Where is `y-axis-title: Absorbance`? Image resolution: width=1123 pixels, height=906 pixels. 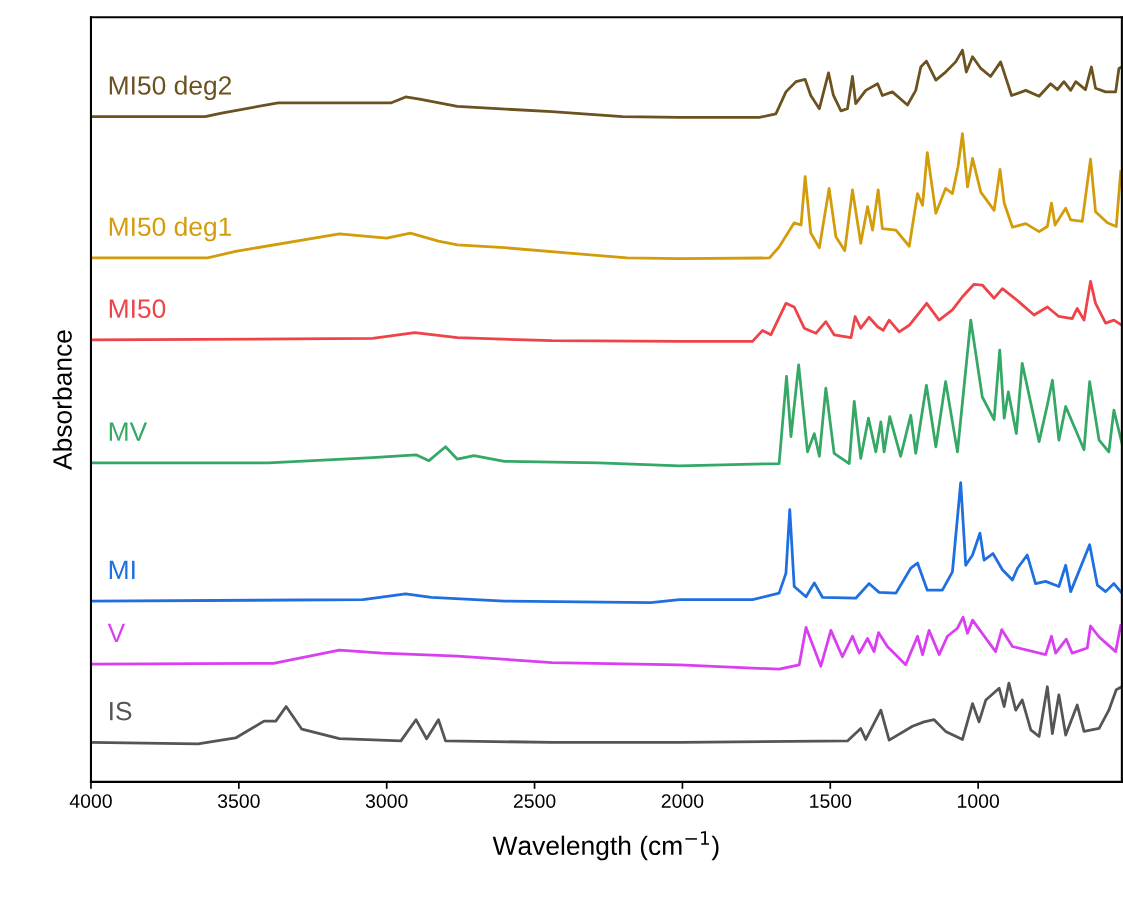 y-axis-title: Absorbance is located at coordinates (62, 400).